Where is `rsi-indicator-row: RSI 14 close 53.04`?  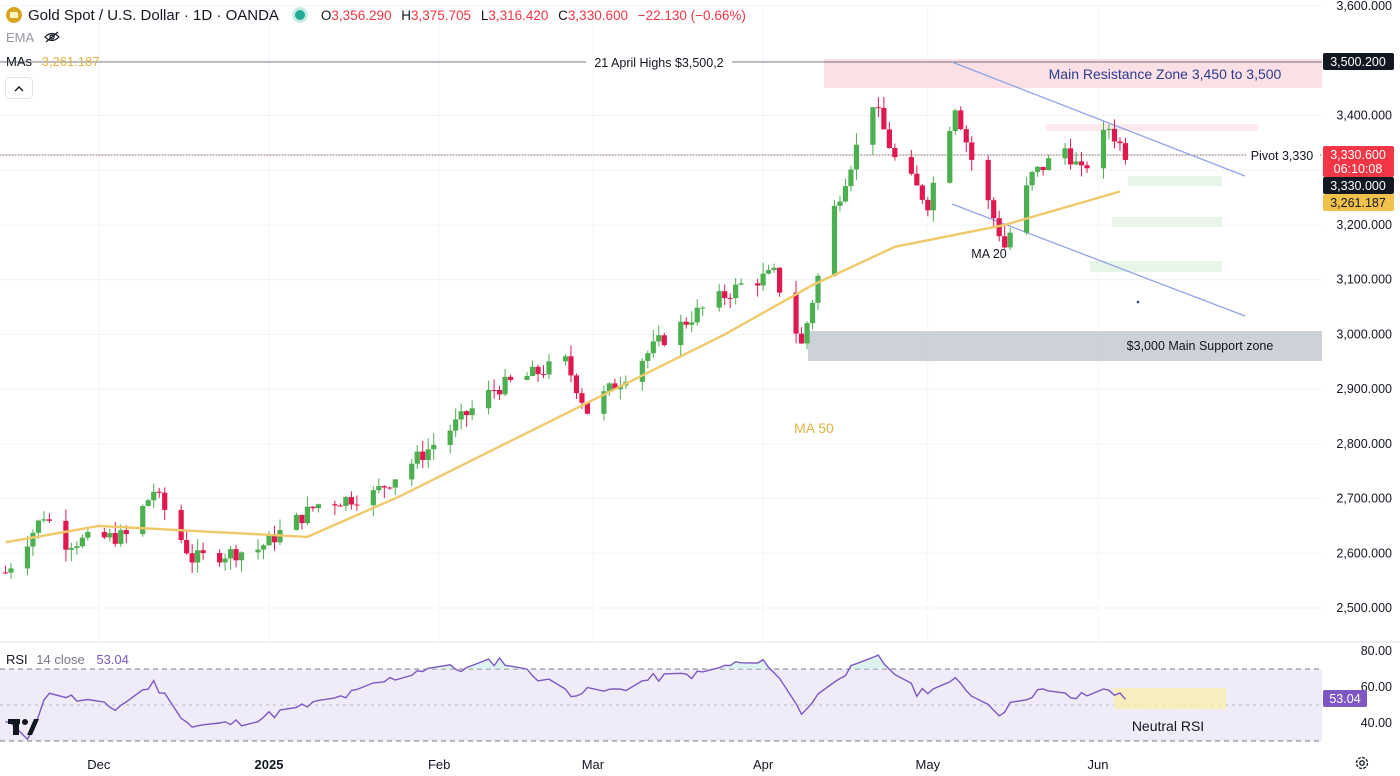
rsi-indicator-row: RSI 14 close 53.04 is located at coordinates (67, 659).